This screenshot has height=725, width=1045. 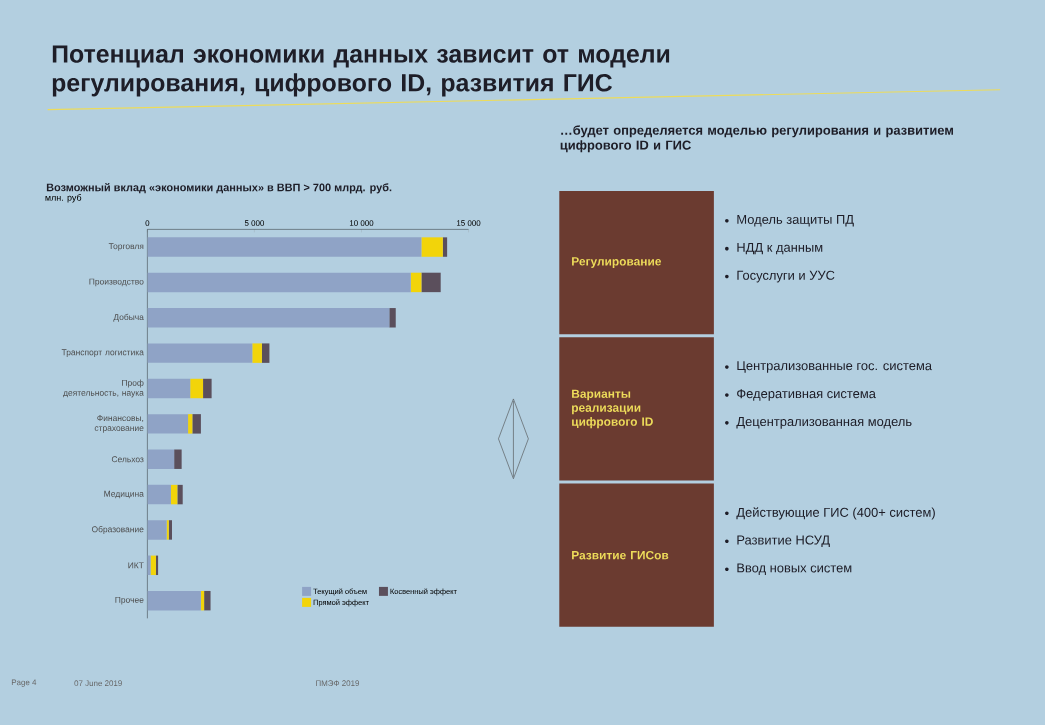 What do you see at coordinates (786, 276) in the screenshot?
I see `text: Госуслуги и УУС` at bounding box center [786, 276].